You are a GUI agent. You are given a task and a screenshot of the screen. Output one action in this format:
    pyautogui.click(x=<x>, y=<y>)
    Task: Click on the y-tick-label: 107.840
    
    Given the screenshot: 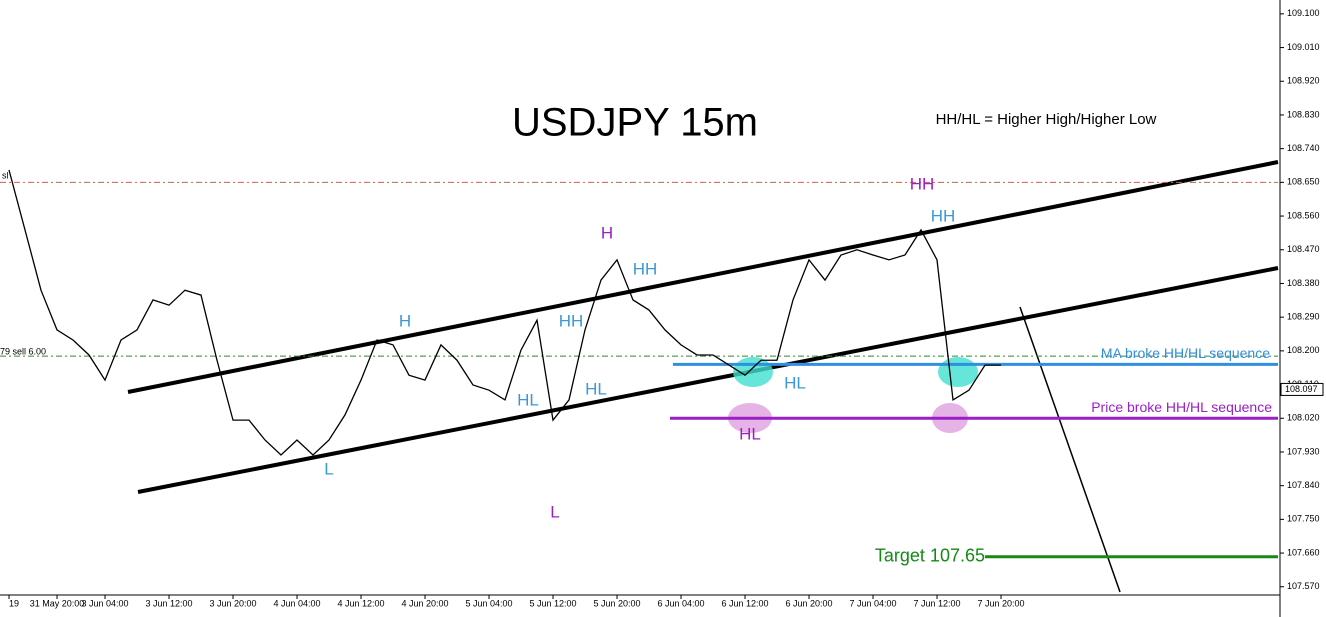 What is the action you would take?
    pyautogui.click(x=1303, y=485)
    